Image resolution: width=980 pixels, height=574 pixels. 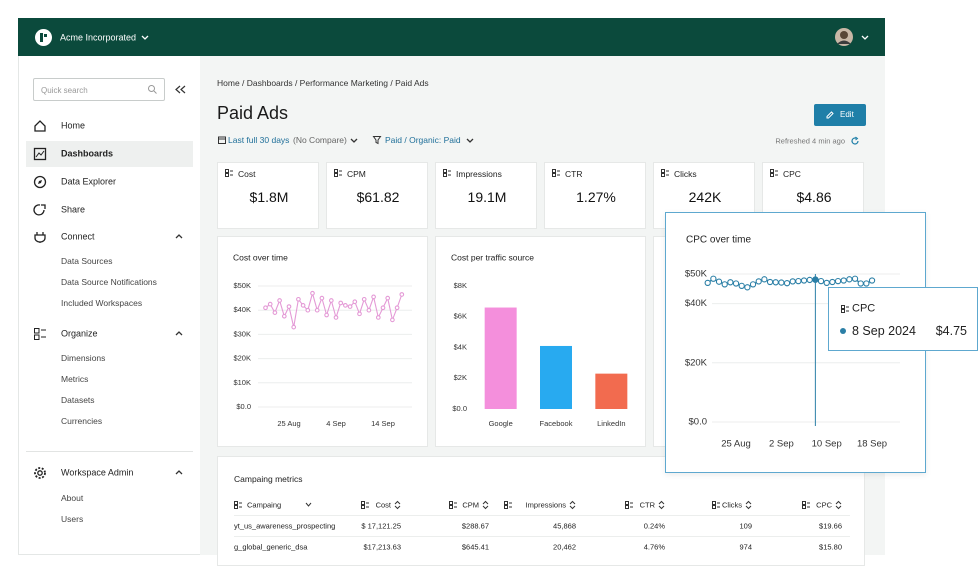 I want to click on compare-filter: (No Compare), so click(x=320, y=139).